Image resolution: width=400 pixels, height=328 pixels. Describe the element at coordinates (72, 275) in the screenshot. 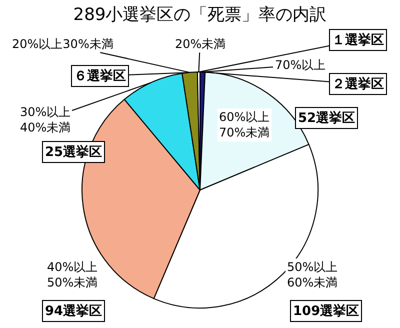

I see `slice-label: 40%以上 50%未満` at that location.